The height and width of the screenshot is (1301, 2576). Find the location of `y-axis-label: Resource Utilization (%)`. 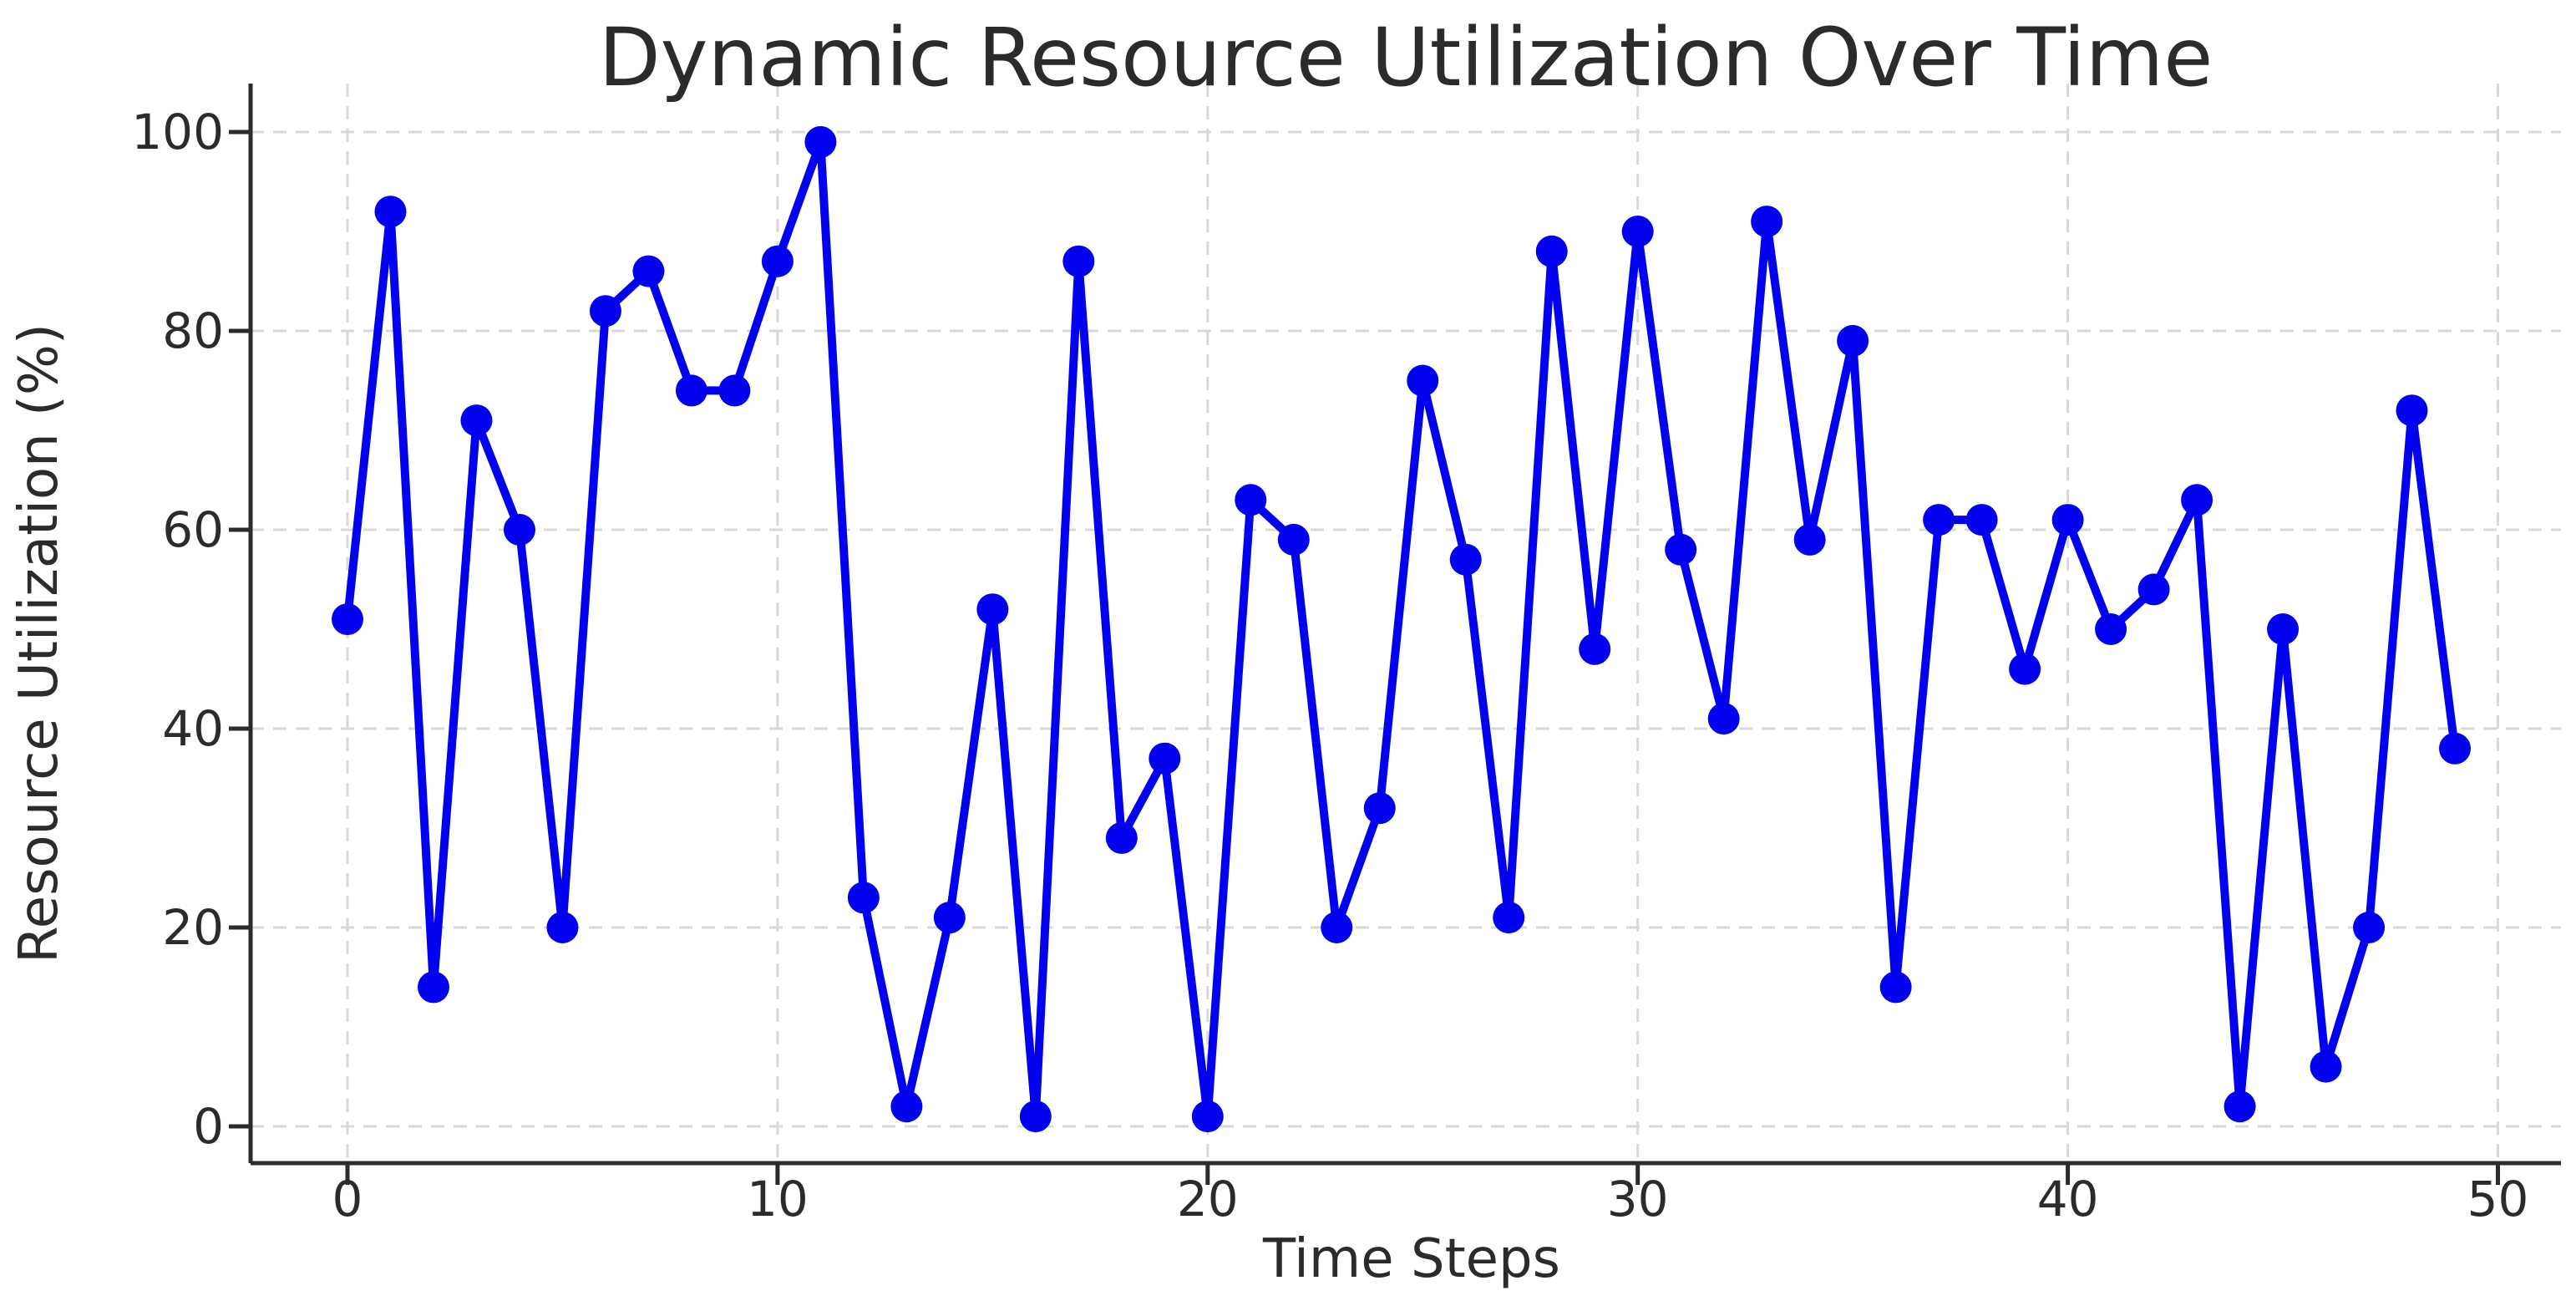

y-axis-label: Resource Utilization (%) is located at coordinates (39, 643).